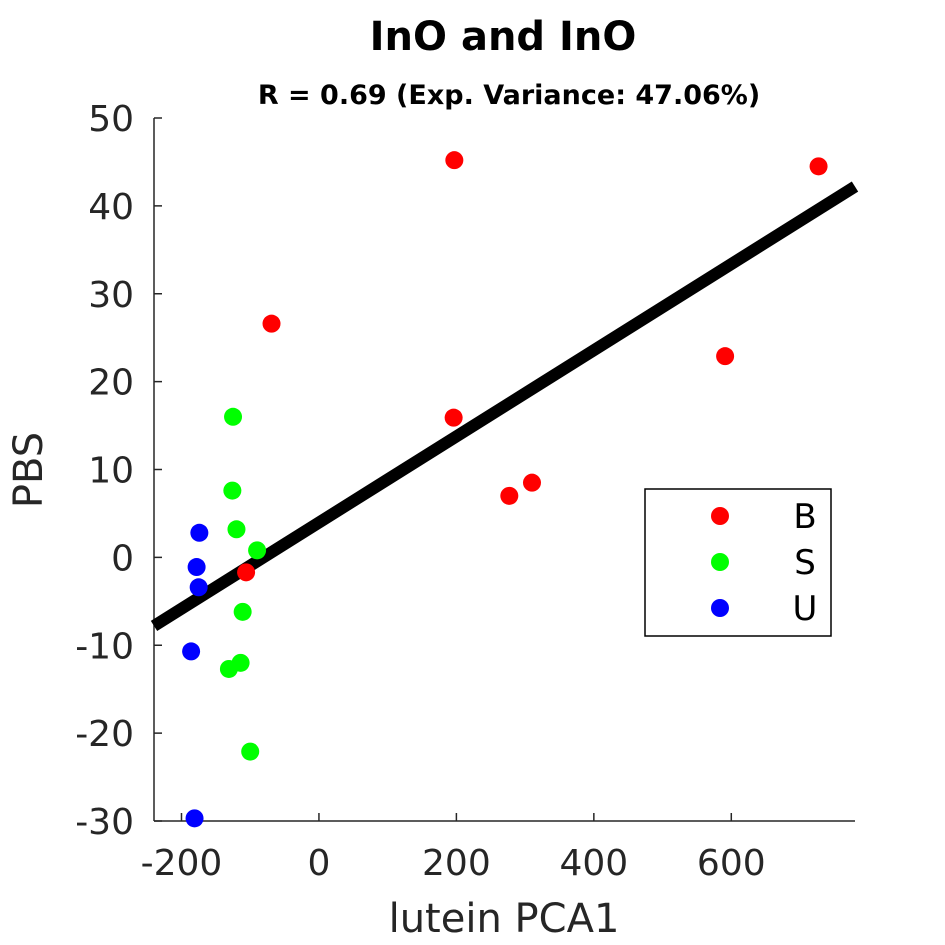 This screenshot has width=945, height=945. Describe the element at coordinates (456, 863) in the screenshot. I see `x-tick-label: 200` at that location.